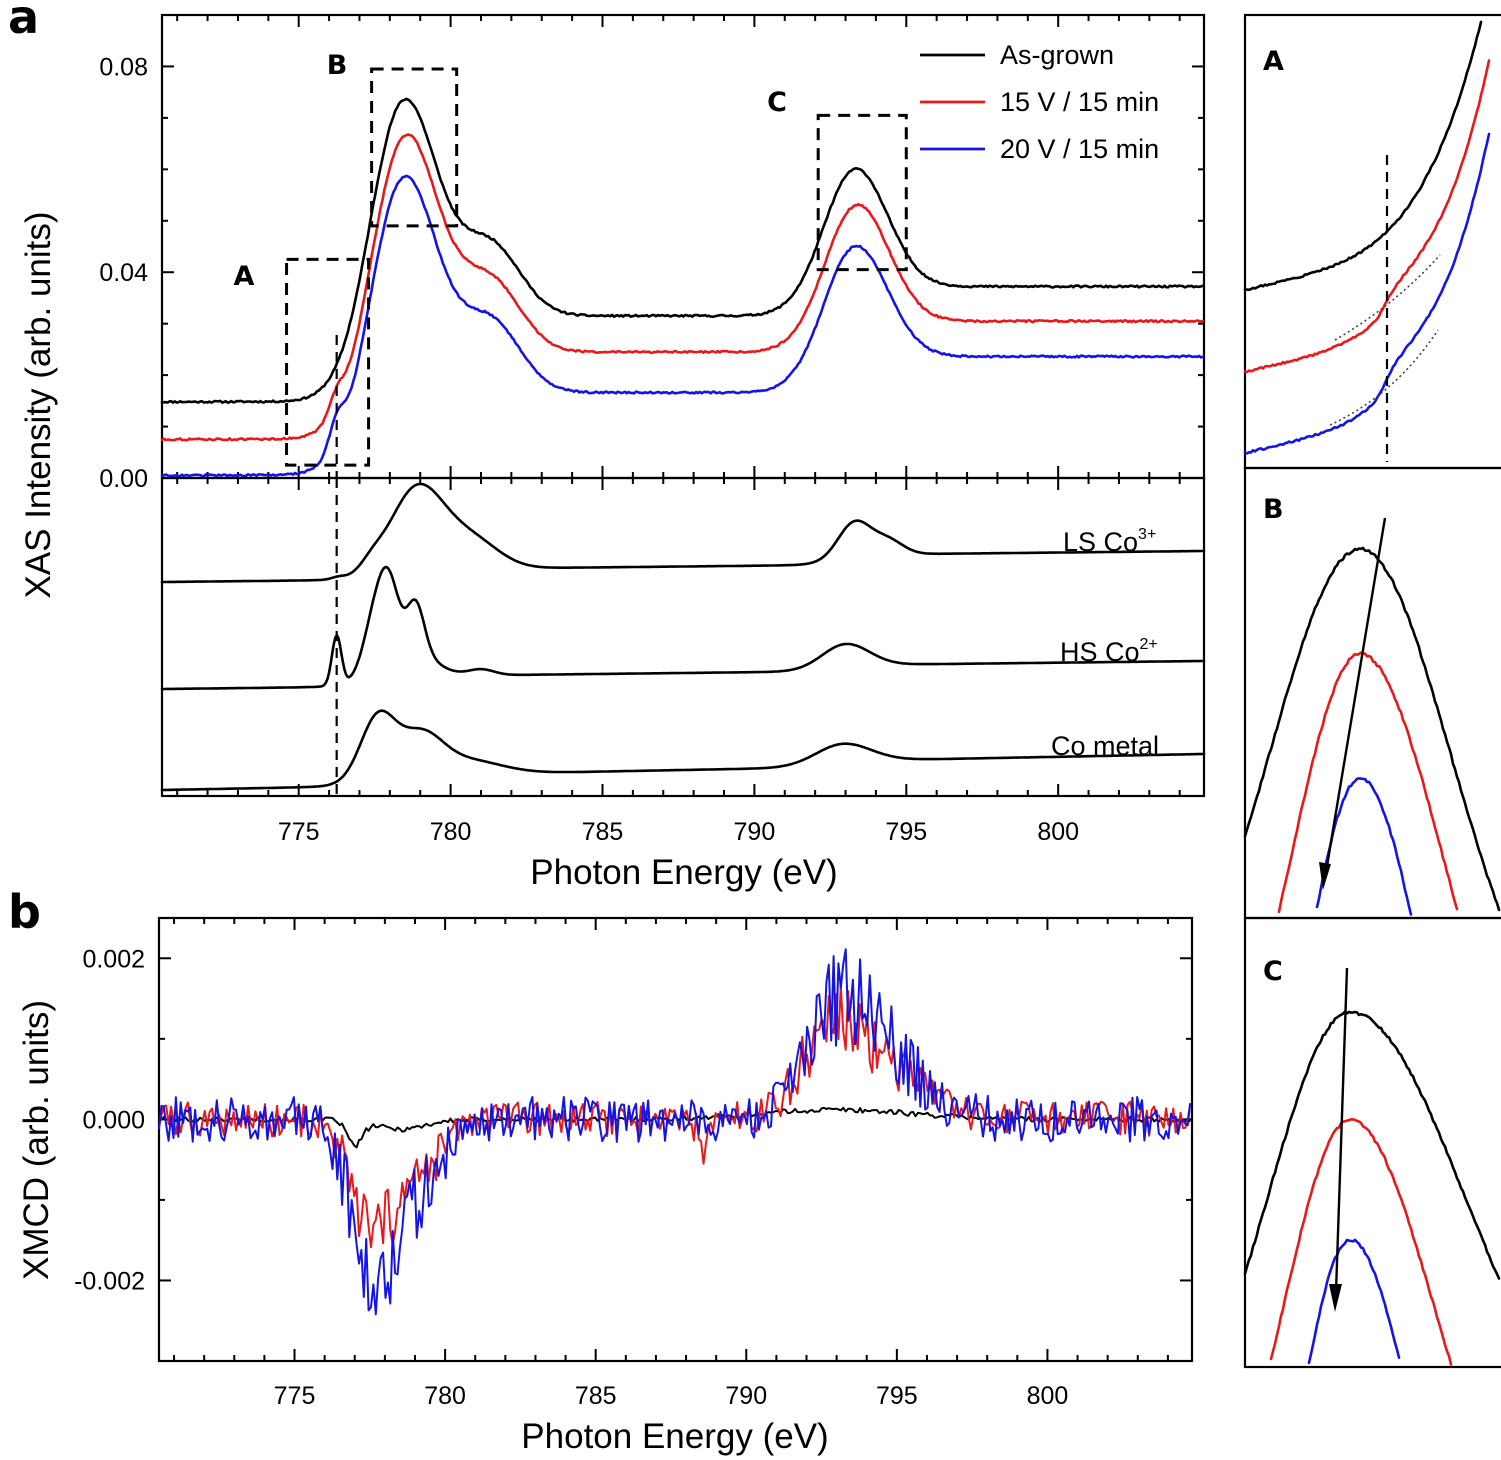 The width and height of the screenshot is (1501, 1460). I want to click on ref-label-hs-co2-main: HS Co, so click(1100, 652).